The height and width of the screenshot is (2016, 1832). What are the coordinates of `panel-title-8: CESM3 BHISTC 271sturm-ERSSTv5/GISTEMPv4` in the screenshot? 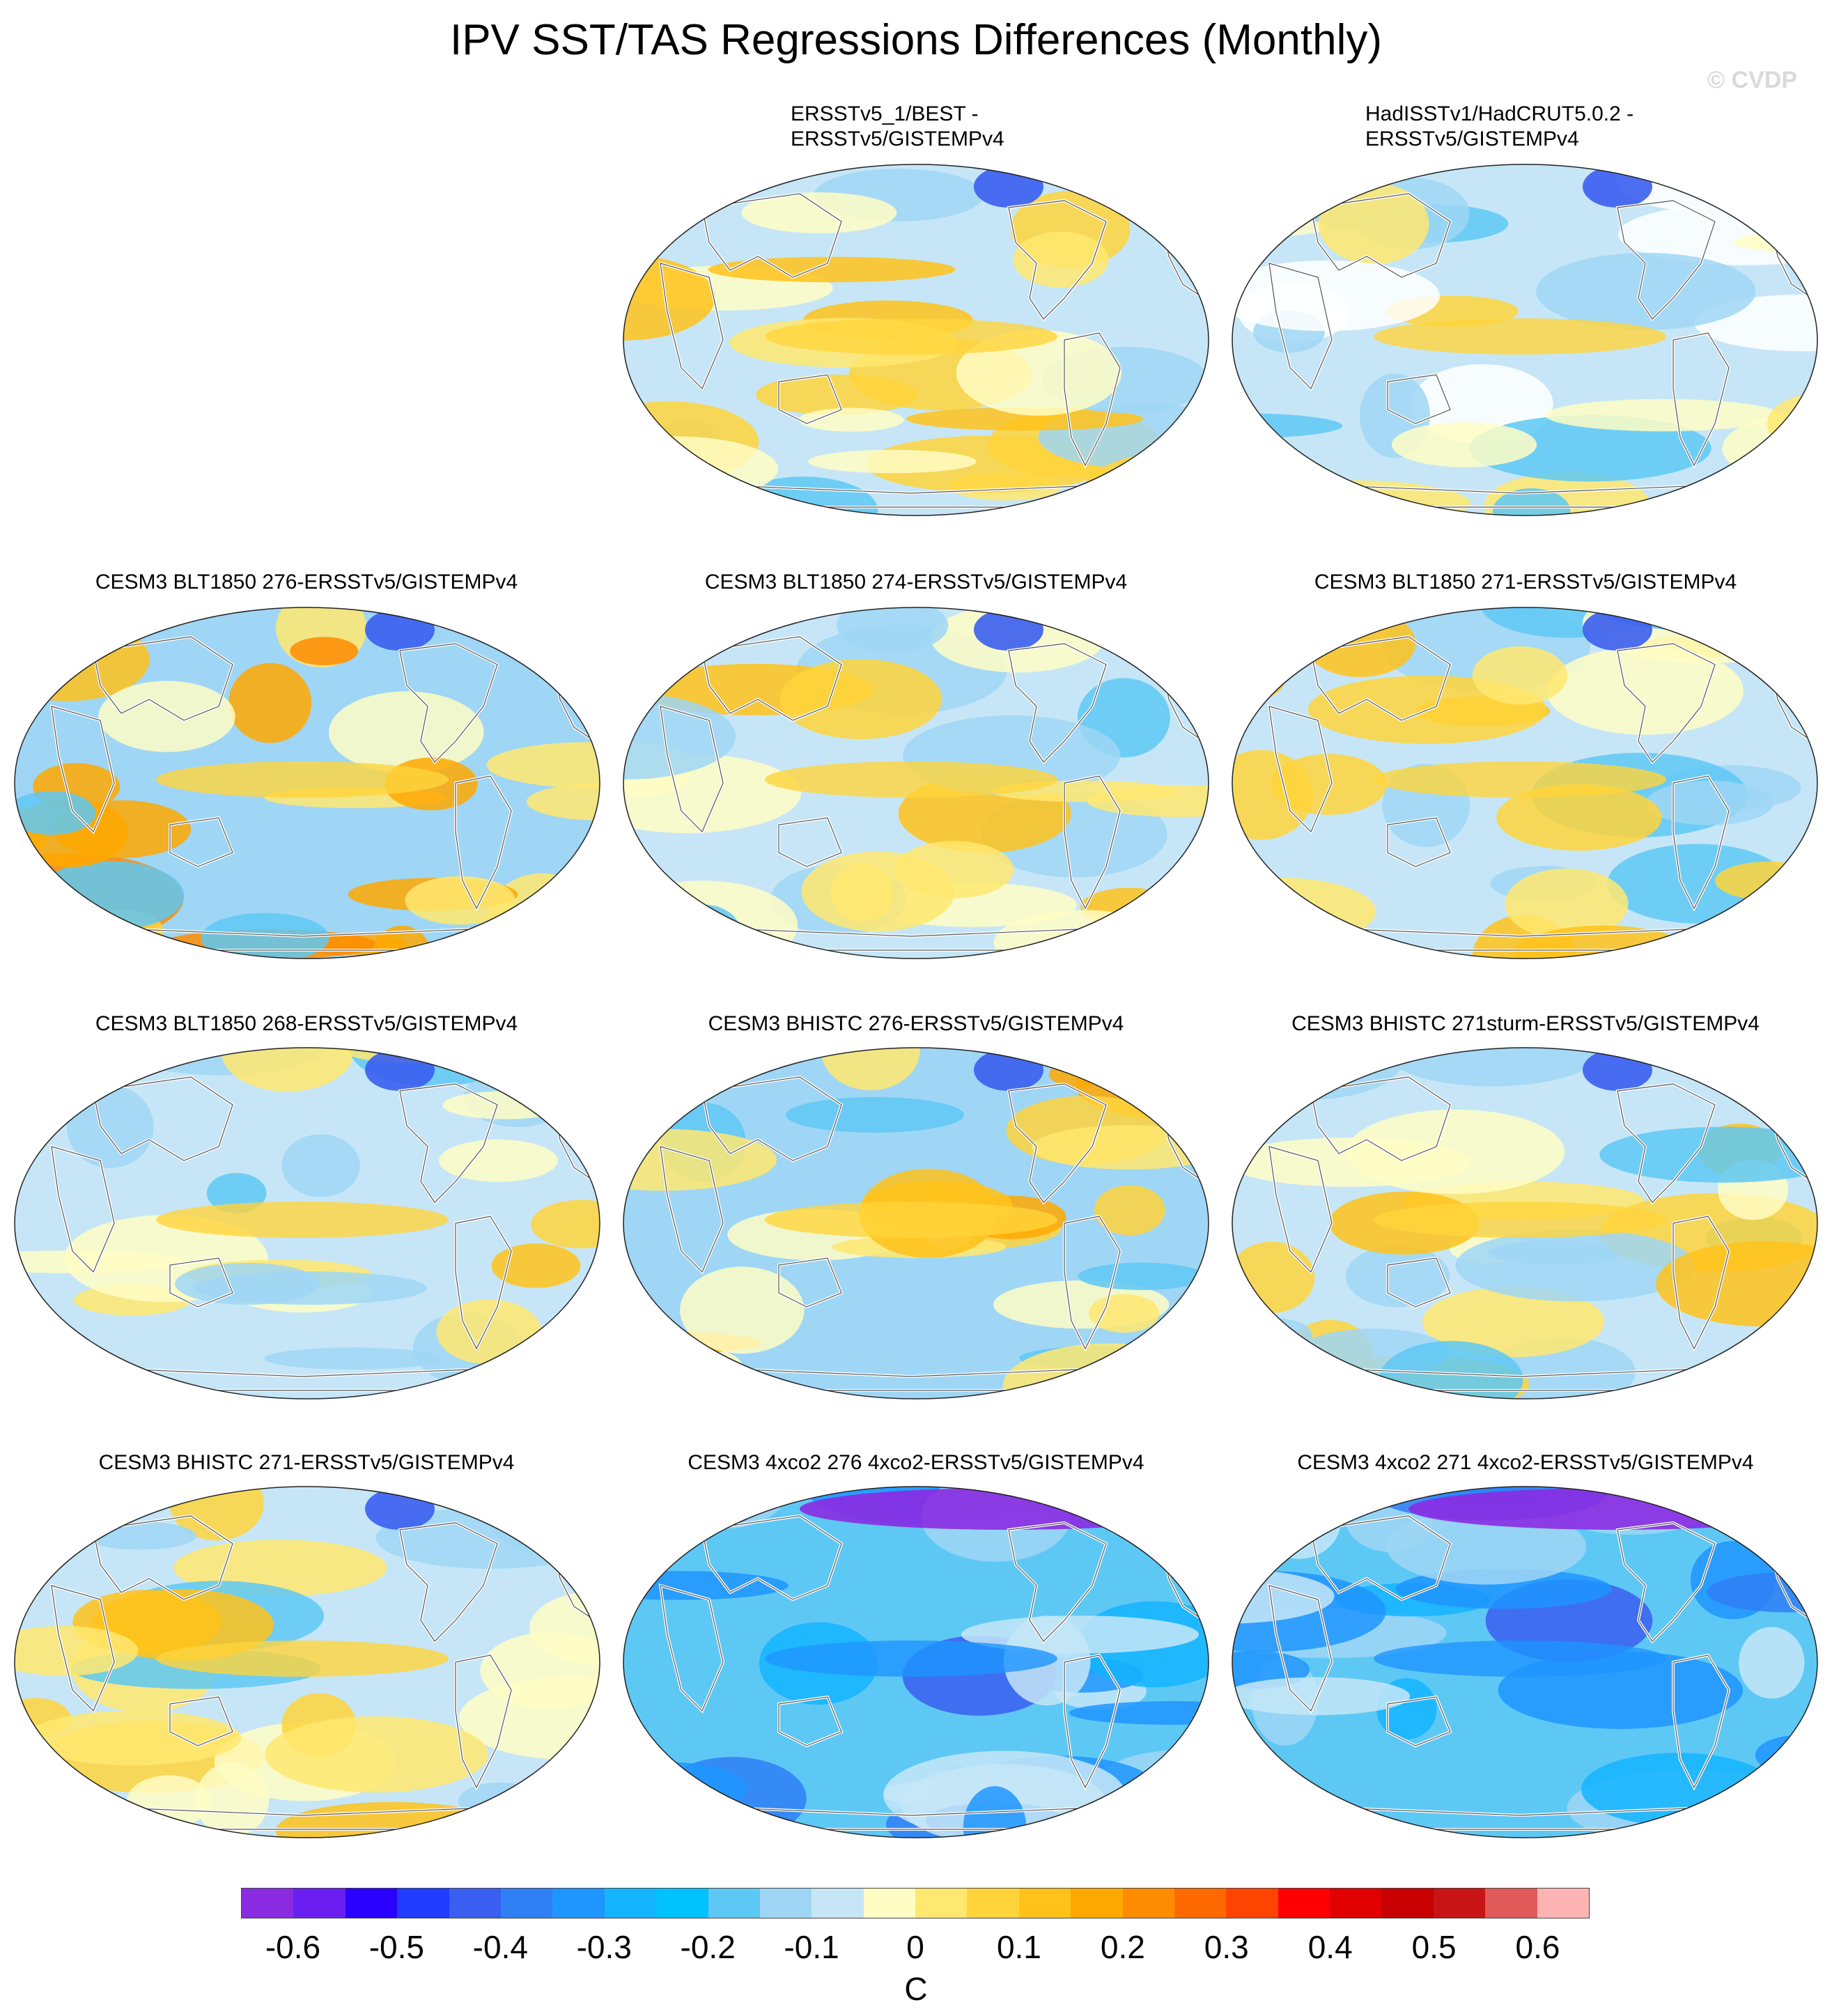 It's located at (1525, 1023).